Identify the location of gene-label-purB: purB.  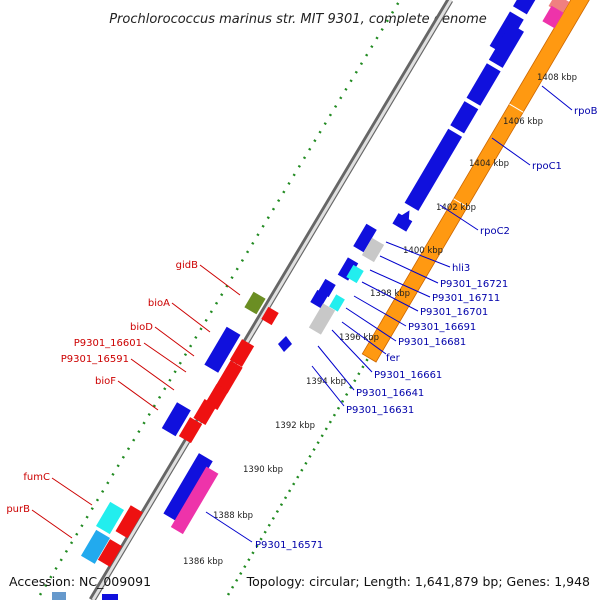
(18, 509).